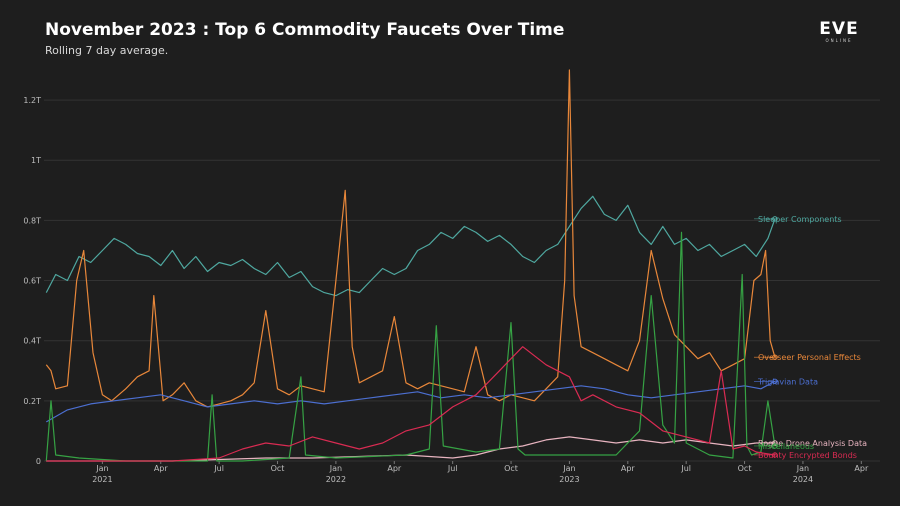 Image resolution: width=900 pixels, height=506 pixels. I want to click on y-axis: 0 0.2T 0.4T 0.6T 0.8T 1T 1.2T, so click(32, 281).